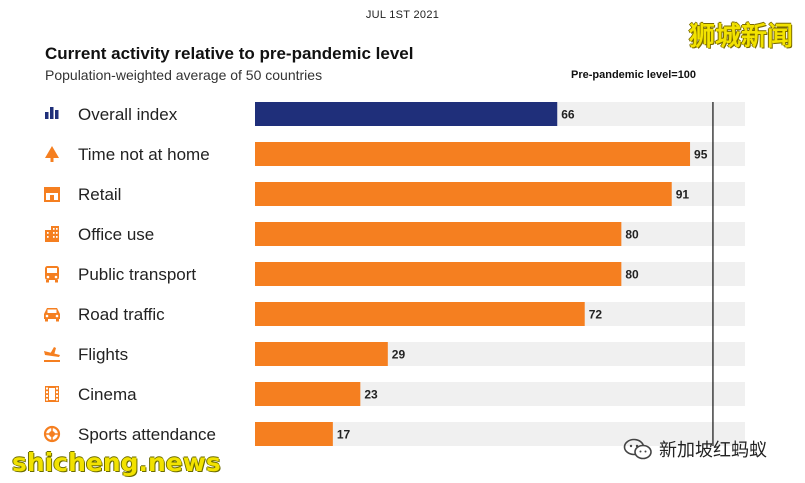 The height and width of the screenshot is (483, 805). Describe the element at coordinates (371, 395) in the screenshot. I see `value-label: 23` at that location.